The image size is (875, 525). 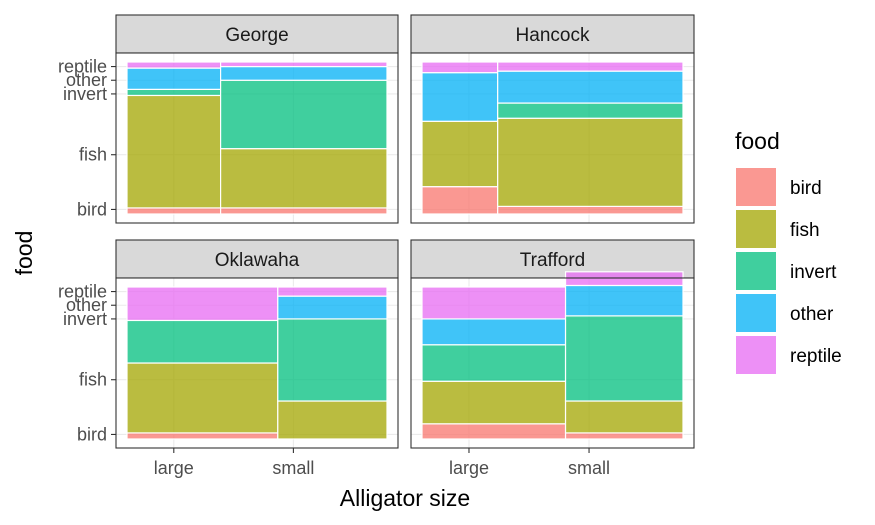 I want to click on legend: food bird fish invert other reptile, so click(x=788, y=251).